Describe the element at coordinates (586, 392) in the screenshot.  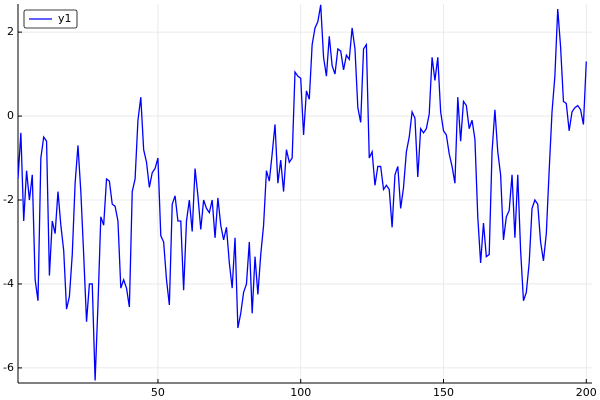
I see `x-tick-label: 200` at that location.